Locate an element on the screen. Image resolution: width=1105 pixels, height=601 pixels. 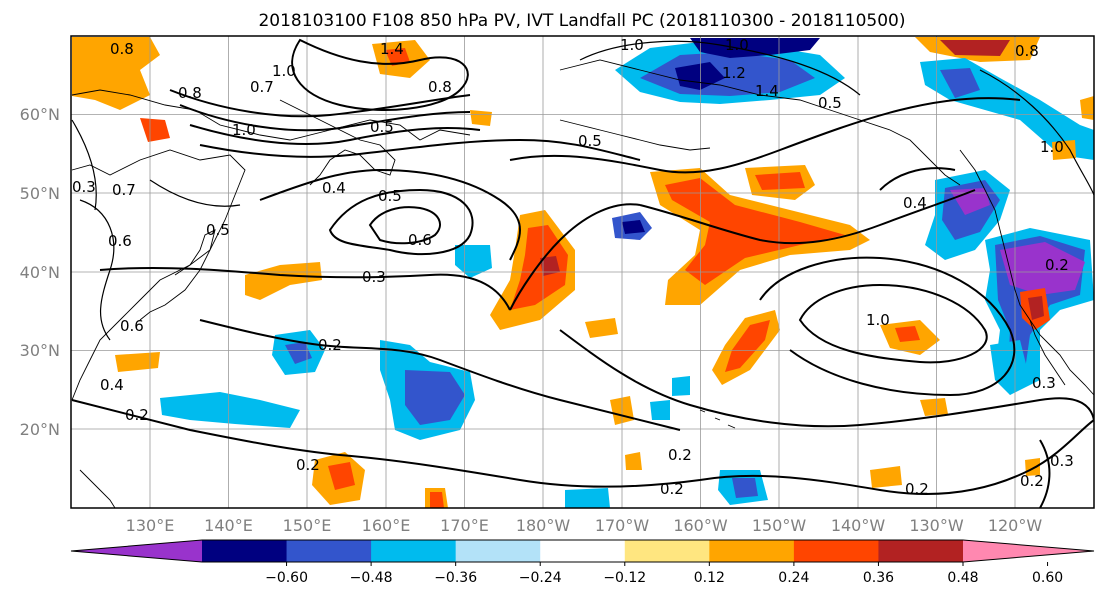
lon-label: 140°W is located at coordinates (858, 525).